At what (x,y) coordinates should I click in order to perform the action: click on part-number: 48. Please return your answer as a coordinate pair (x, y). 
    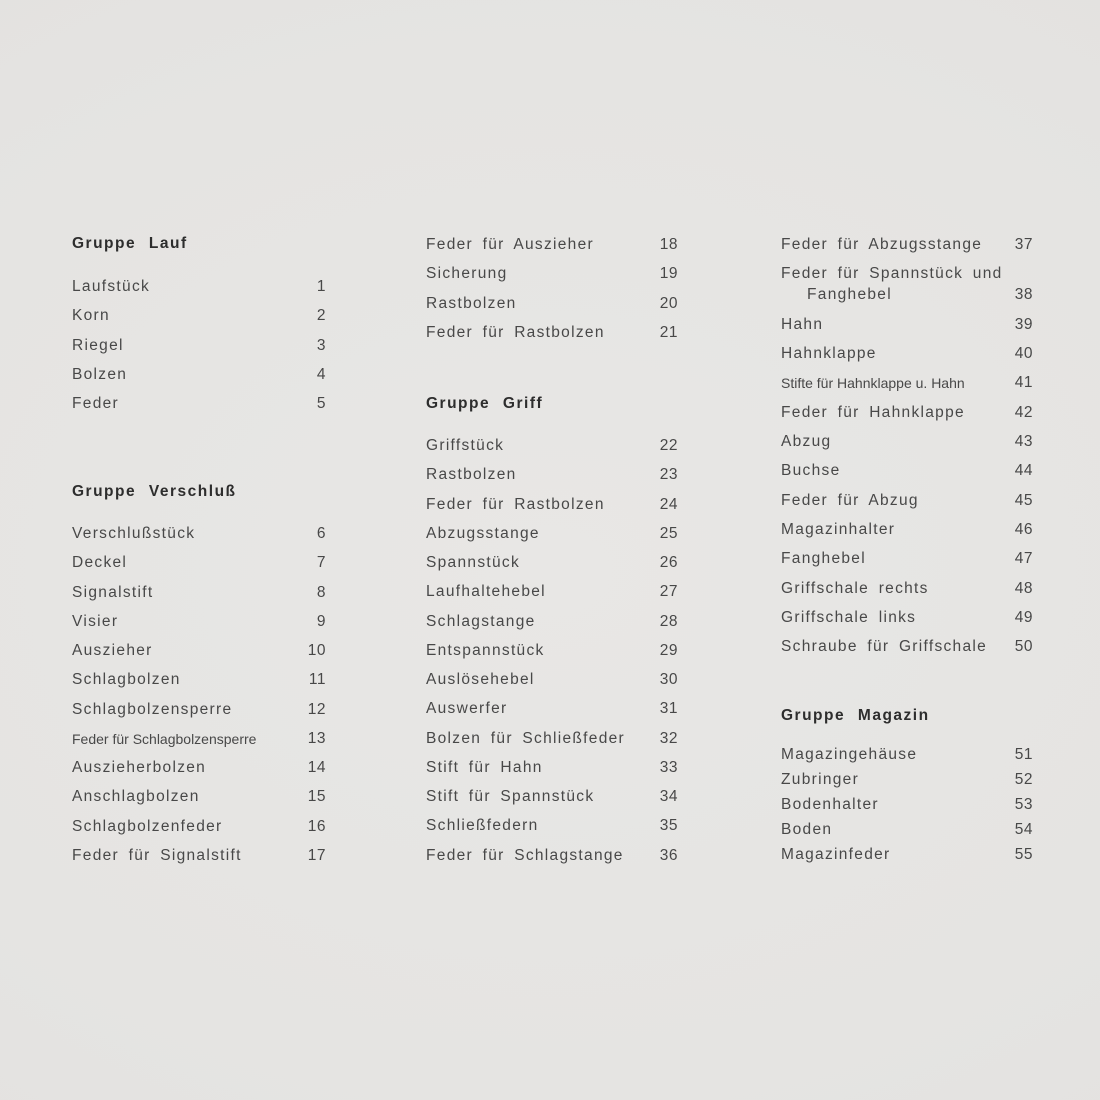
    Looking at the image, I should click on (1023, 588).